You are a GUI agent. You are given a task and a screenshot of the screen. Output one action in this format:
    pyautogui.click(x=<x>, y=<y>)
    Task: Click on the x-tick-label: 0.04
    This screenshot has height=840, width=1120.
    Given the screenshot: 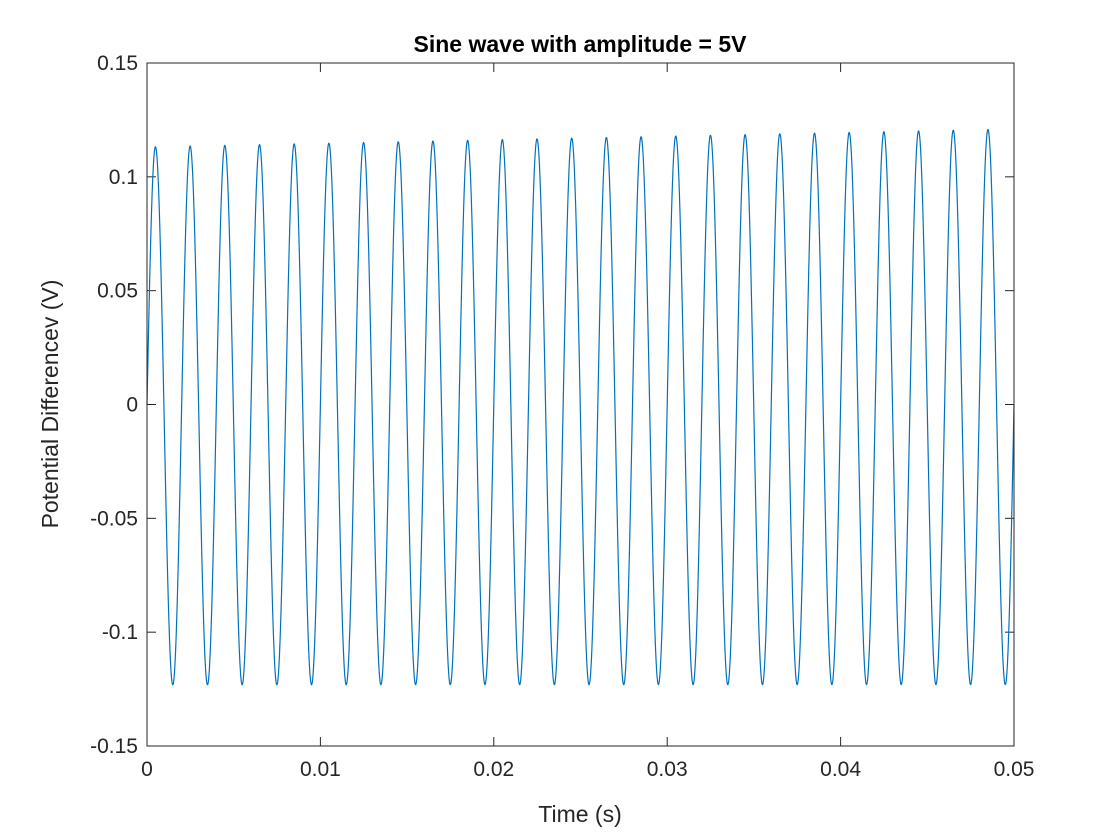 What is the action you would take?
    pyautogui.click(x=840, y=769)
    